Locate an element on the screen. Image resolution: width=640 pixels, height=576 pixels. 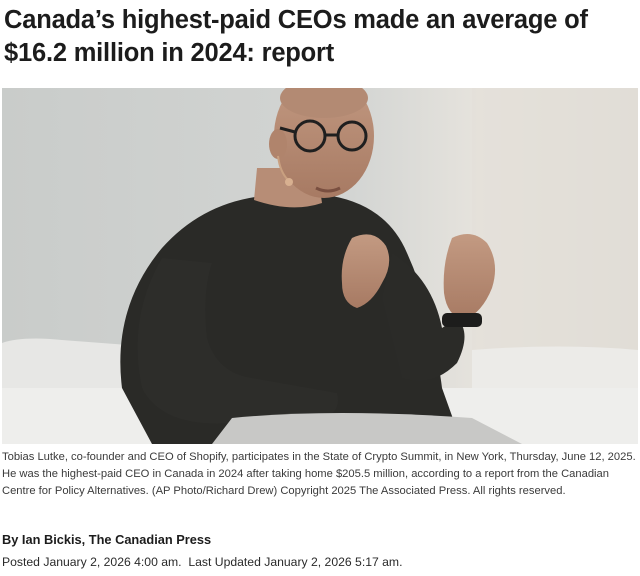
posted-date: January 2, 2026 4:00 am. is located at coordinates (112, 562).